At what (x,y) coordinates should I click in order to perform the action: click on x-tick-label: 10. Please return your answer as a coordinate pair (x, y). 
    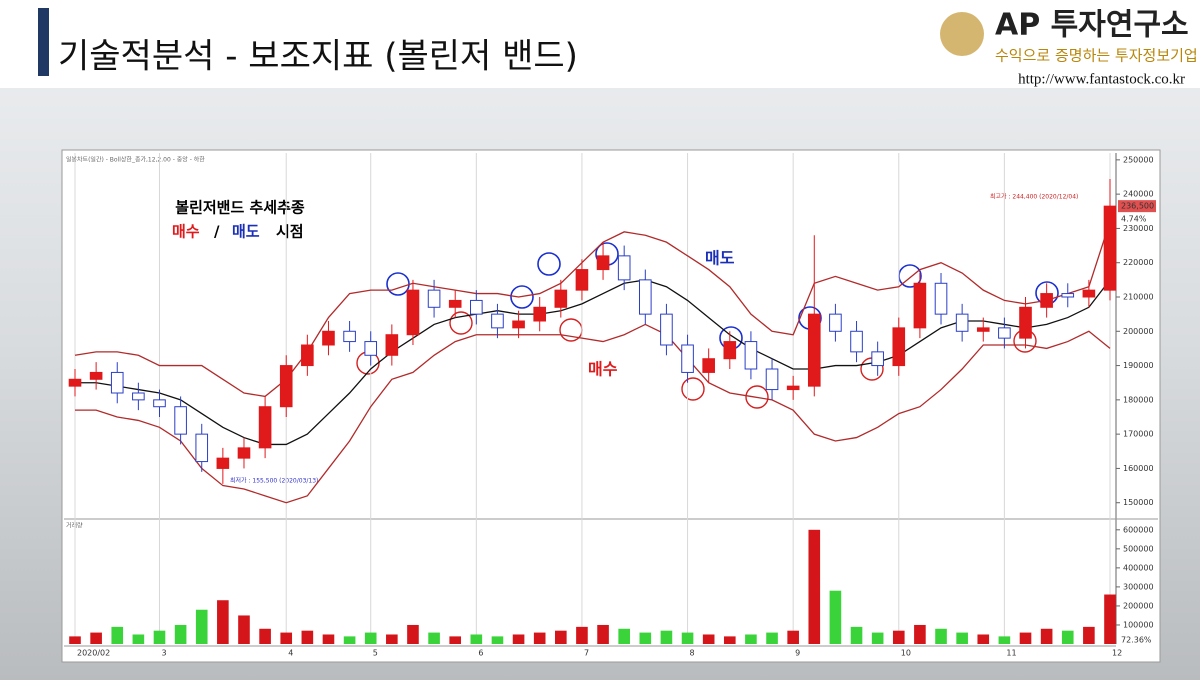
    Looking at the image, I should click on (906, 653).